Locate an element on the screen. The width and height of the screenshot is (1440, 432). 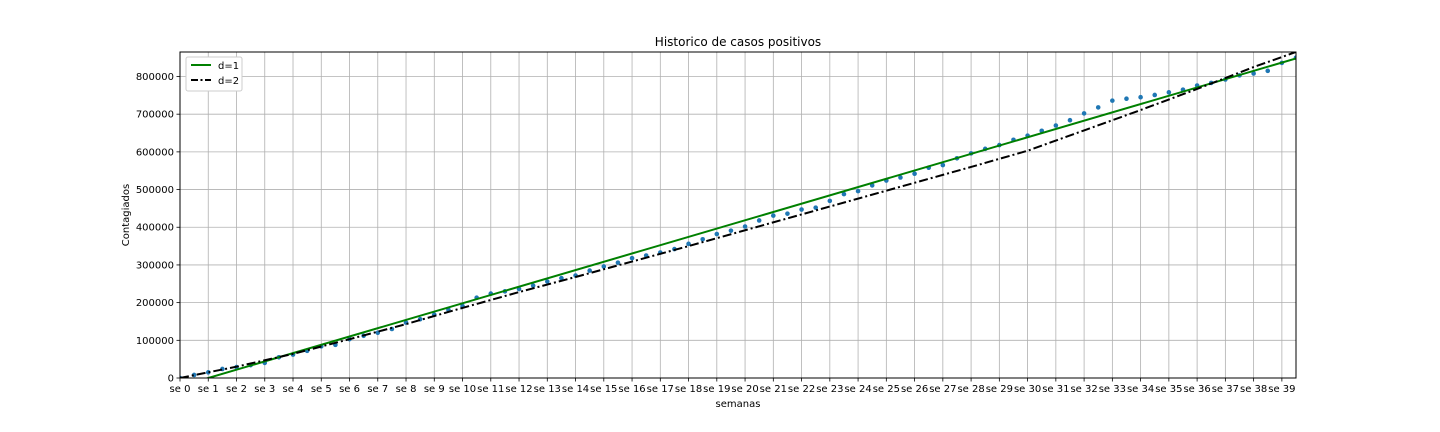
x-tick-label: se 34 is located at coordinates (1140, 389).